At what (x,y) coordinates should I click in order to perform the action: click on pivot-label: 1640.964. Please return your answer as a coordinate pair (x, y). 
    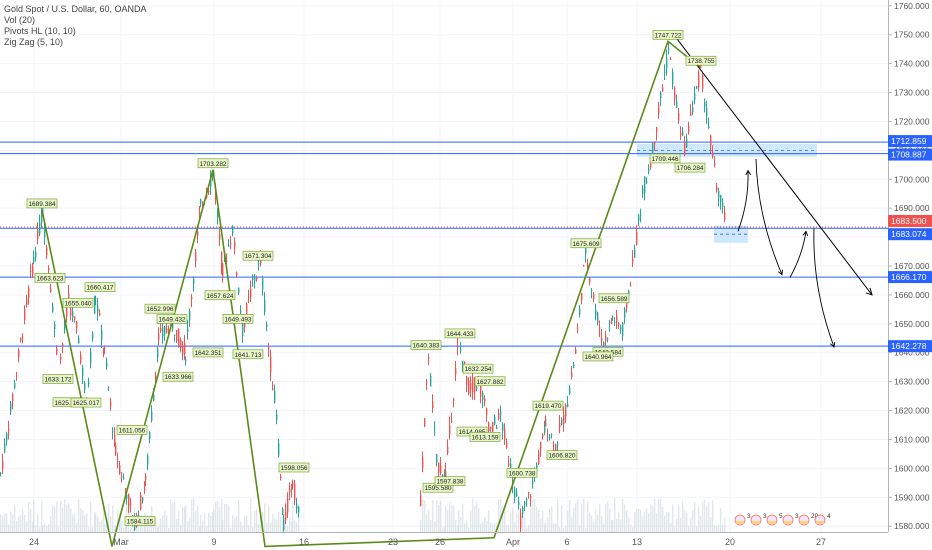
    Looking at the image, I should click on (597, 357).